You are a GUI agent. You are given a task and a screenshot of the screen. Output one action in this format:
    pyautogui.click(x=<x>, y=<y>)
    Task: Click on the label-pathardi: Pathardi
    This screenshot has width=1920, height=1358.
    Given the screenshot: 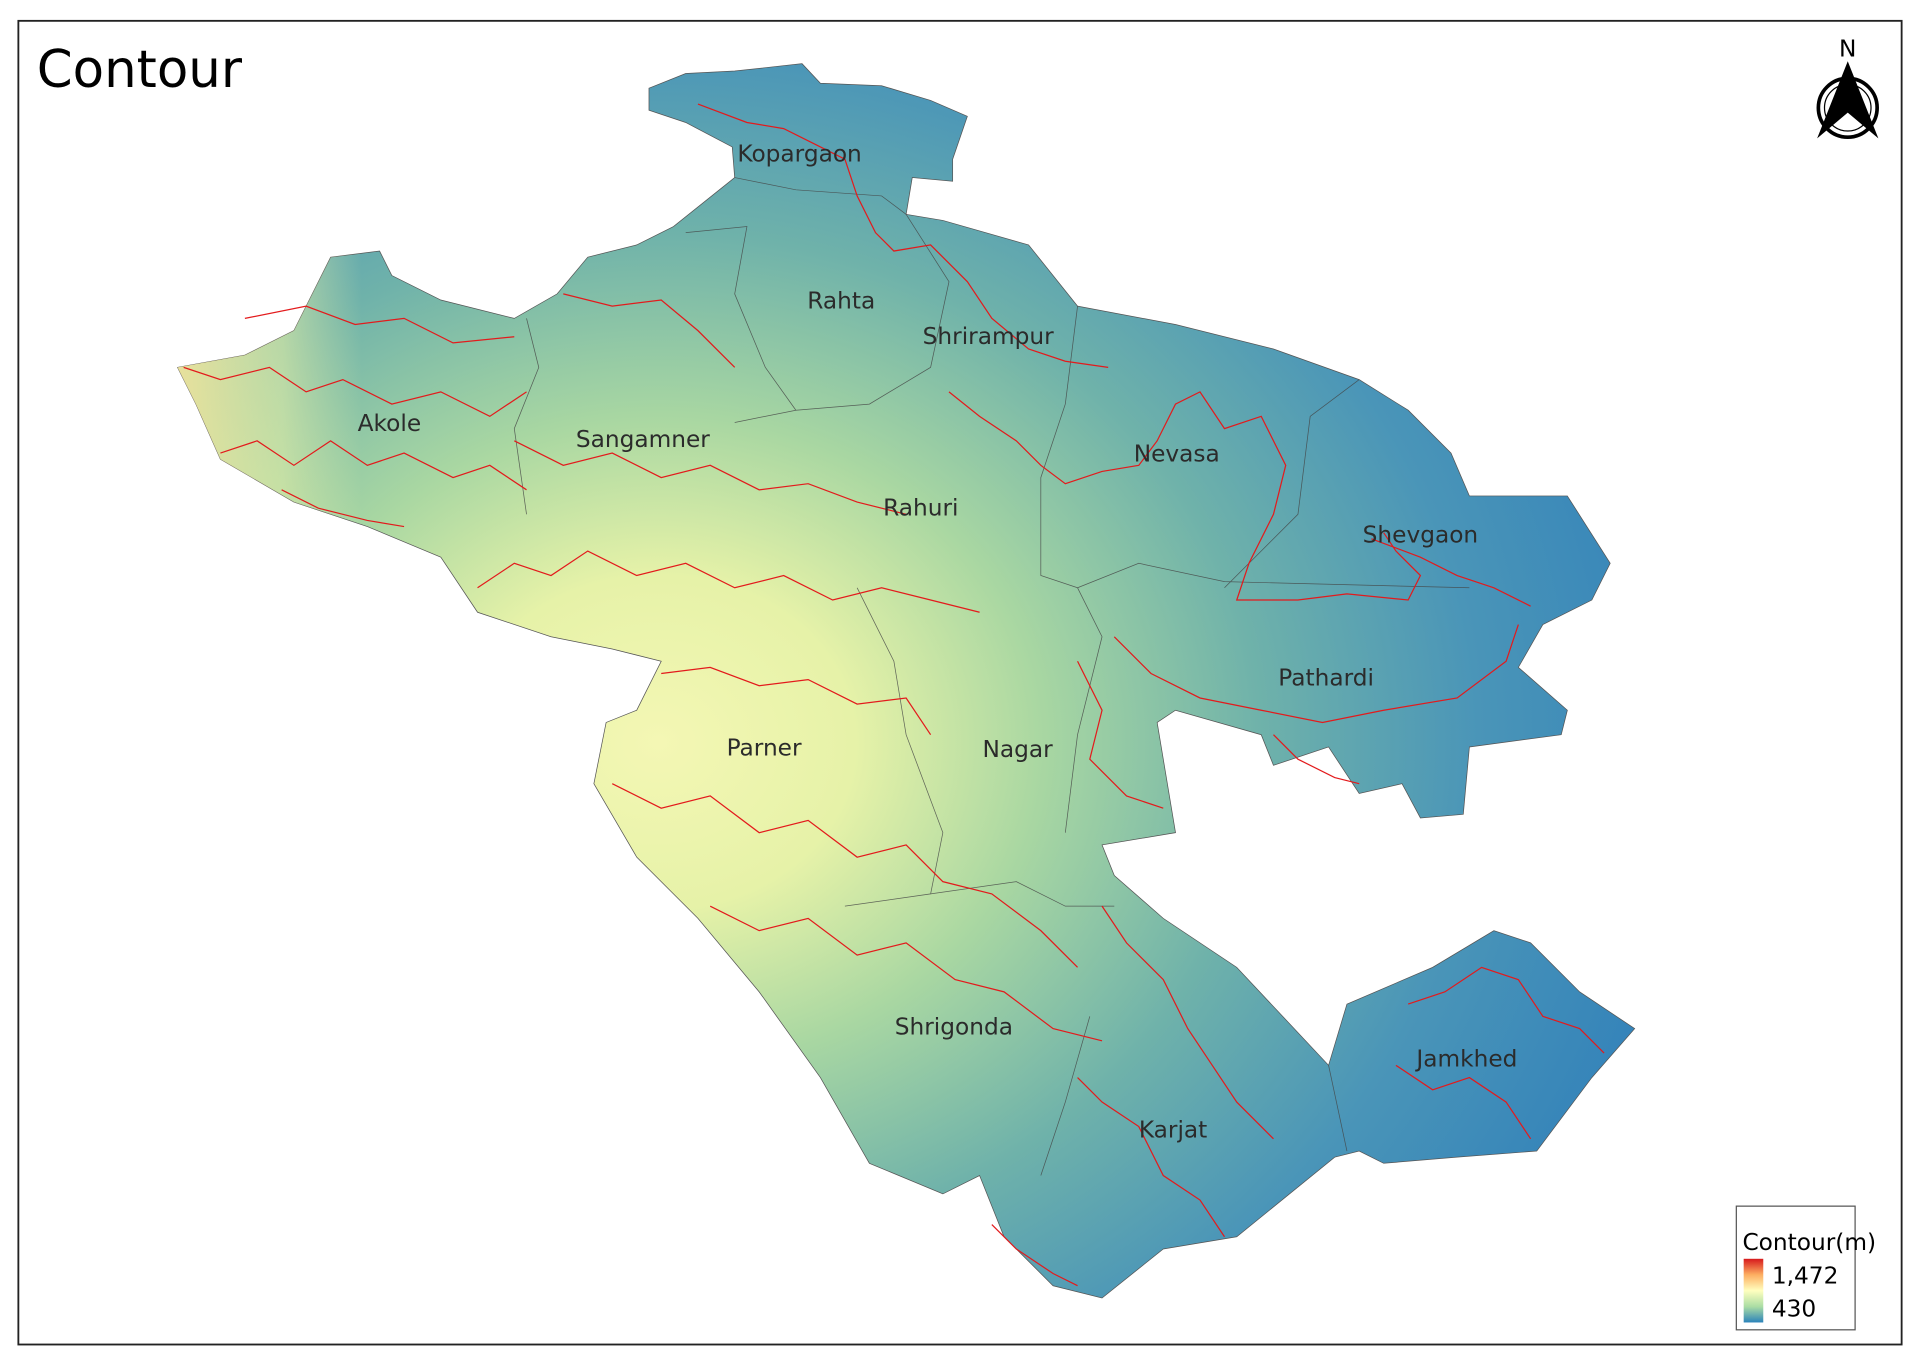 What is the action you would take?
    pyautogui.click(x=1326, y=678)
    